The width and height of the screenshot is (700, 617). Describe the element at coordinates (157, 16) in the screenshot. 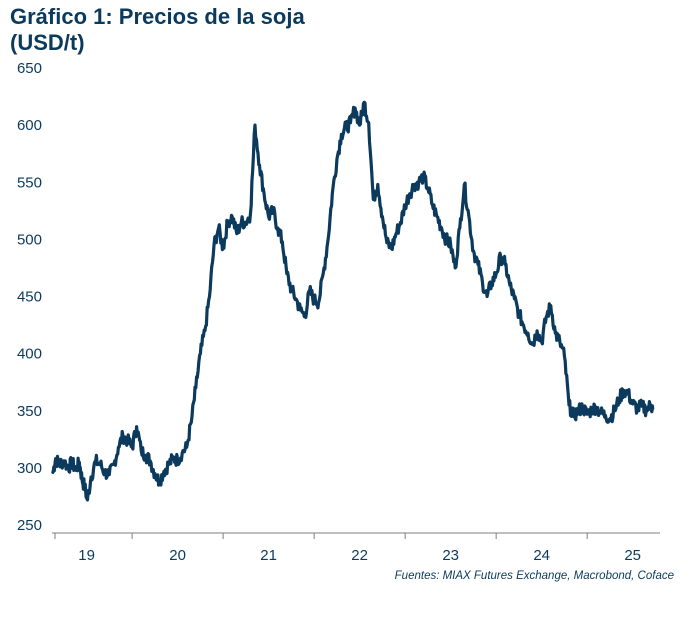

I see `chart-title-line-1: Gráfico 1: Precios de la soja` at that location.